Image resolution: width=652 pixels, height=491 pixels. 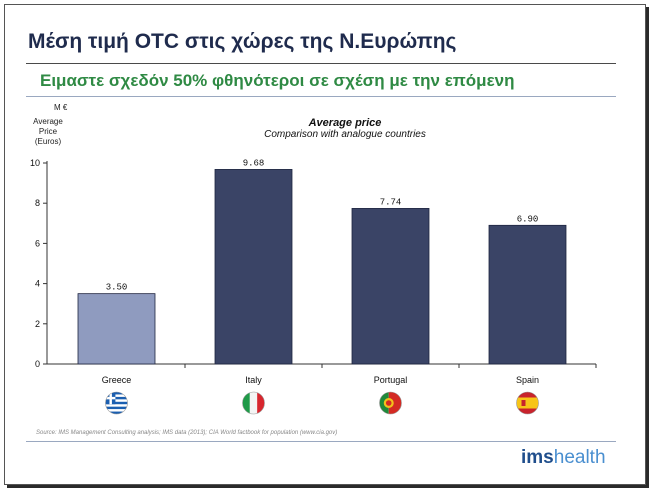 What do you see at coordinates (61, 107) in the screenshot?
I see `unit-label: M €` at bounding box center [61, 107].